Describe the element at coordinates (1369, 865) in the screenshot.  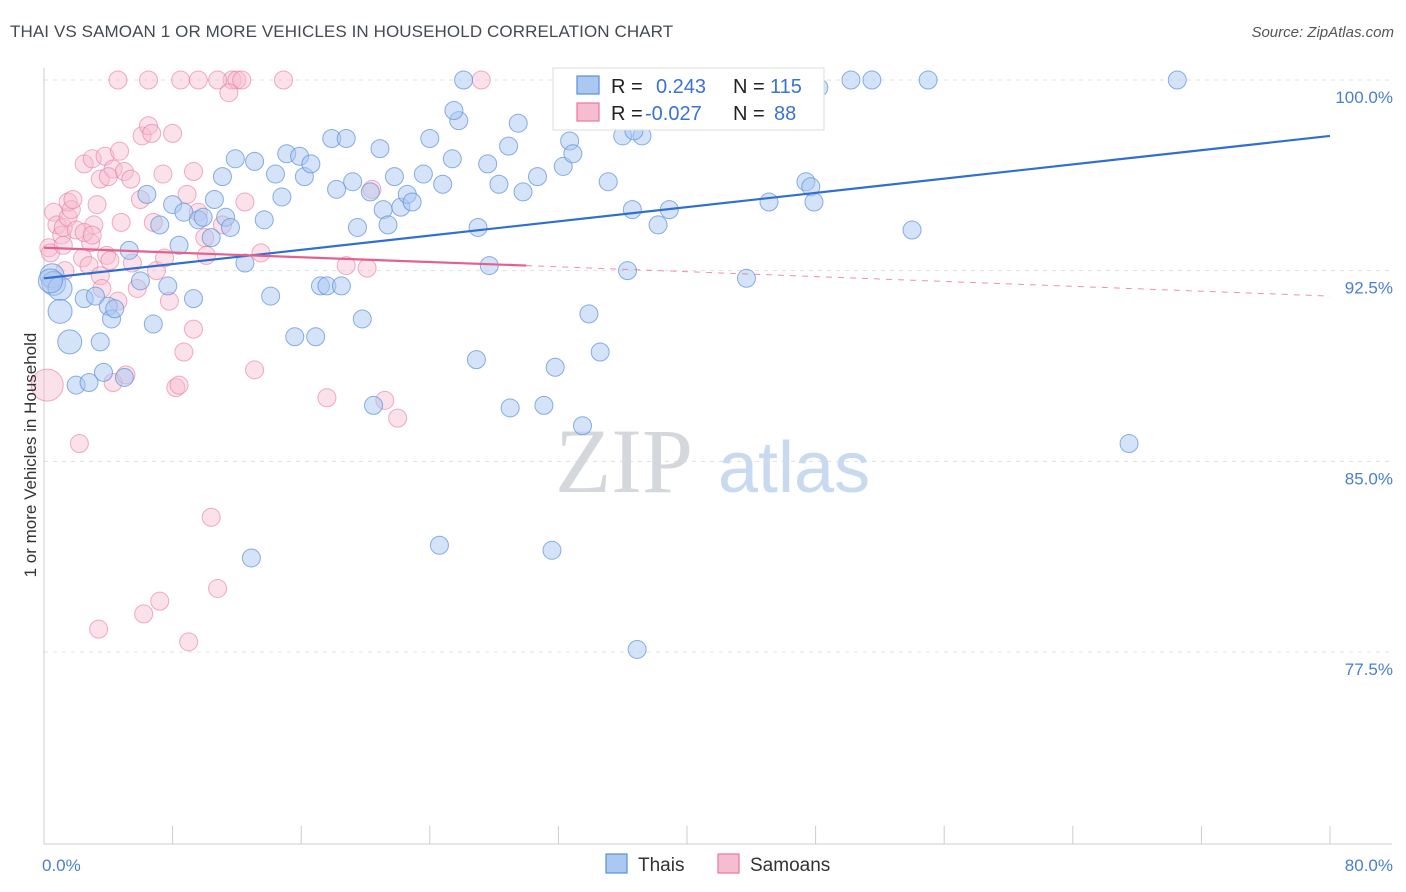
I see `x-tick-label: 80.0%` at that location.